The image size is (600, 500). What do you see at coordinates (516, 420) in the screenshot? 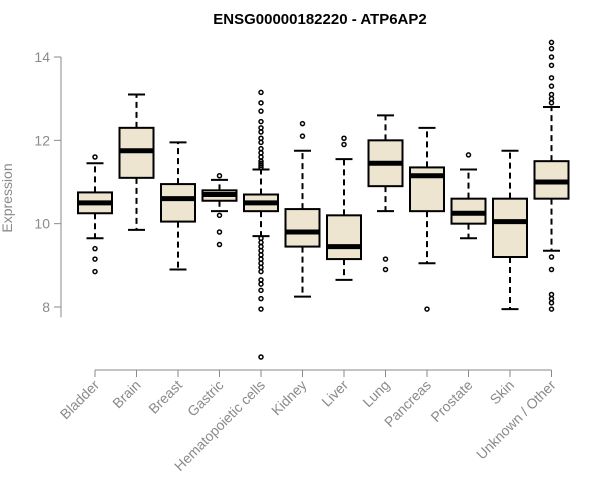
I see `x-tick-label: Unknown / Other` at bounding box center [516, 420].